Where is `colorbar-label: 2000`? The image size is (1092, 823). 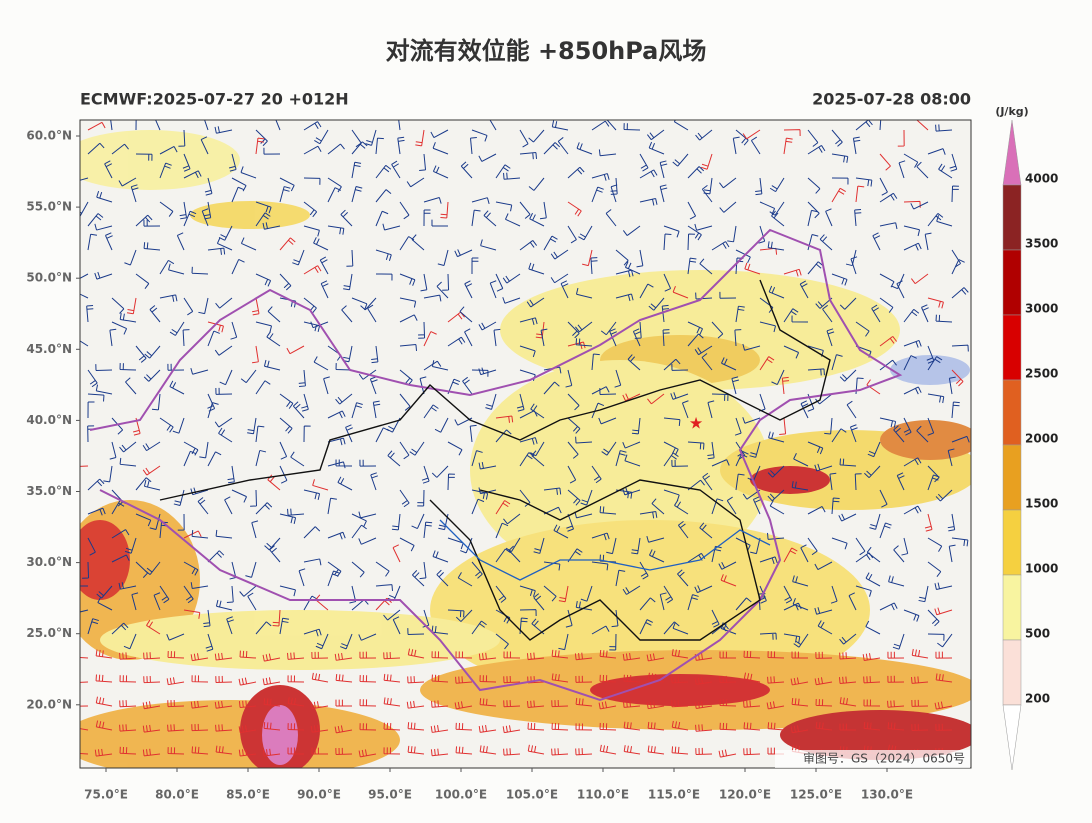
colorbar-label: 2000 is located at coordinates (1041, 439).